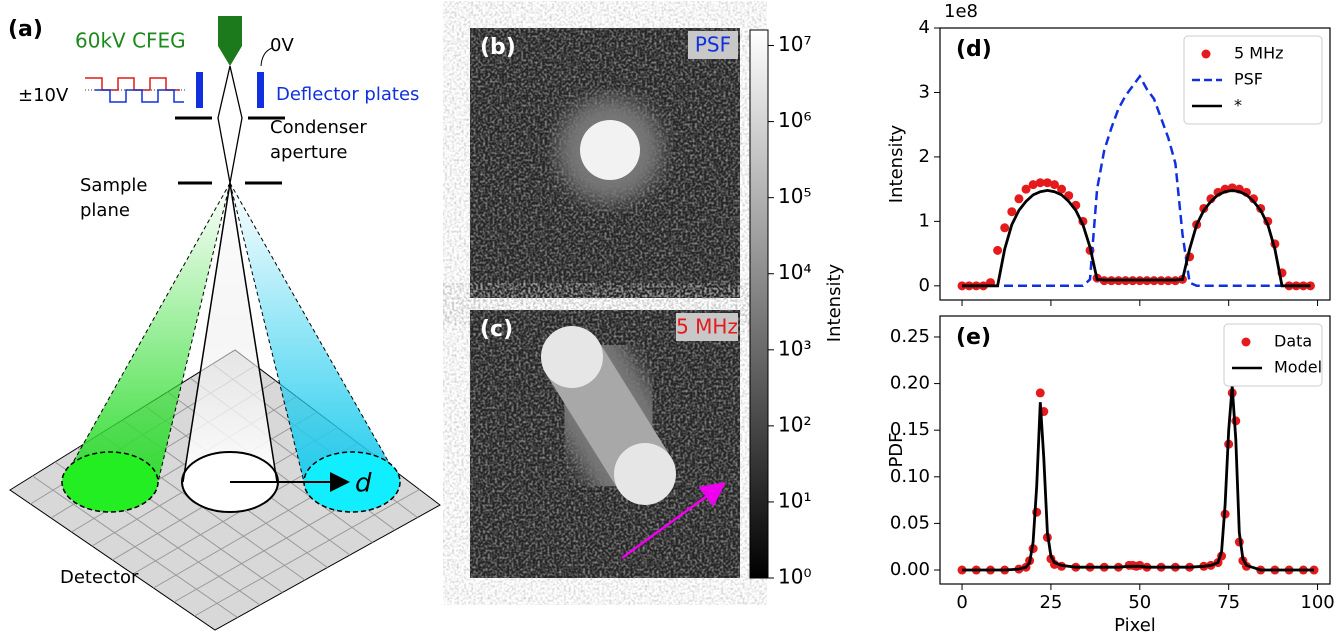 The image size is (1341, 636). What do you see at coordinates (910, 429) in the screenshot?
I see `y-tick-label: 0.15` at bounding box center [910, 429].